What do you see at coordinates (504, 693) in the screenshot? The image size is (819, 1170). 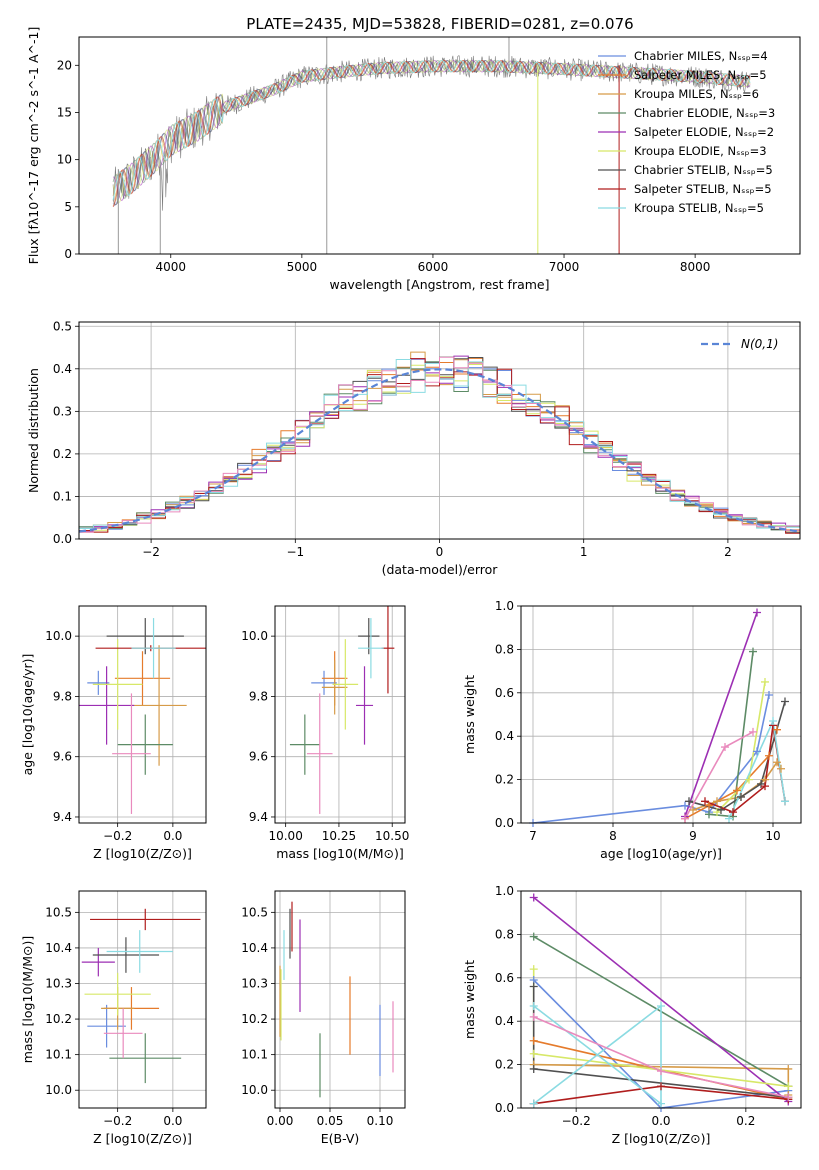 I see `y-tick-label: 0.6` at bounding box center [504, 693].